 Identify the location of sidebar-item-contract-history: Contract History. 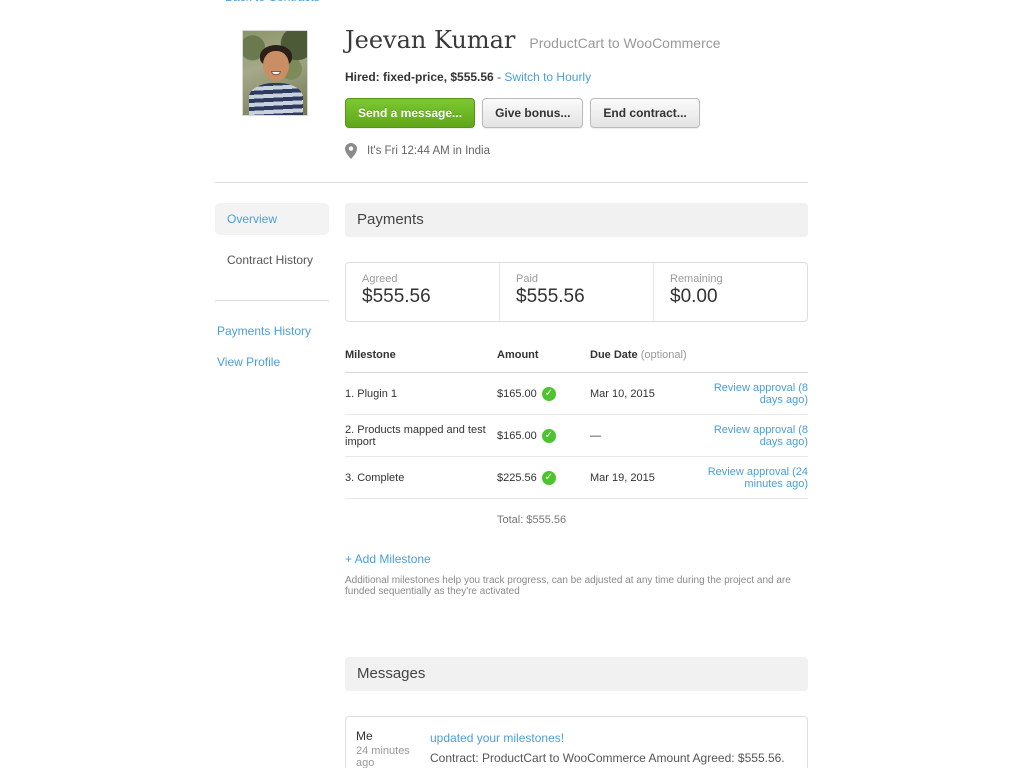
(270, 260).